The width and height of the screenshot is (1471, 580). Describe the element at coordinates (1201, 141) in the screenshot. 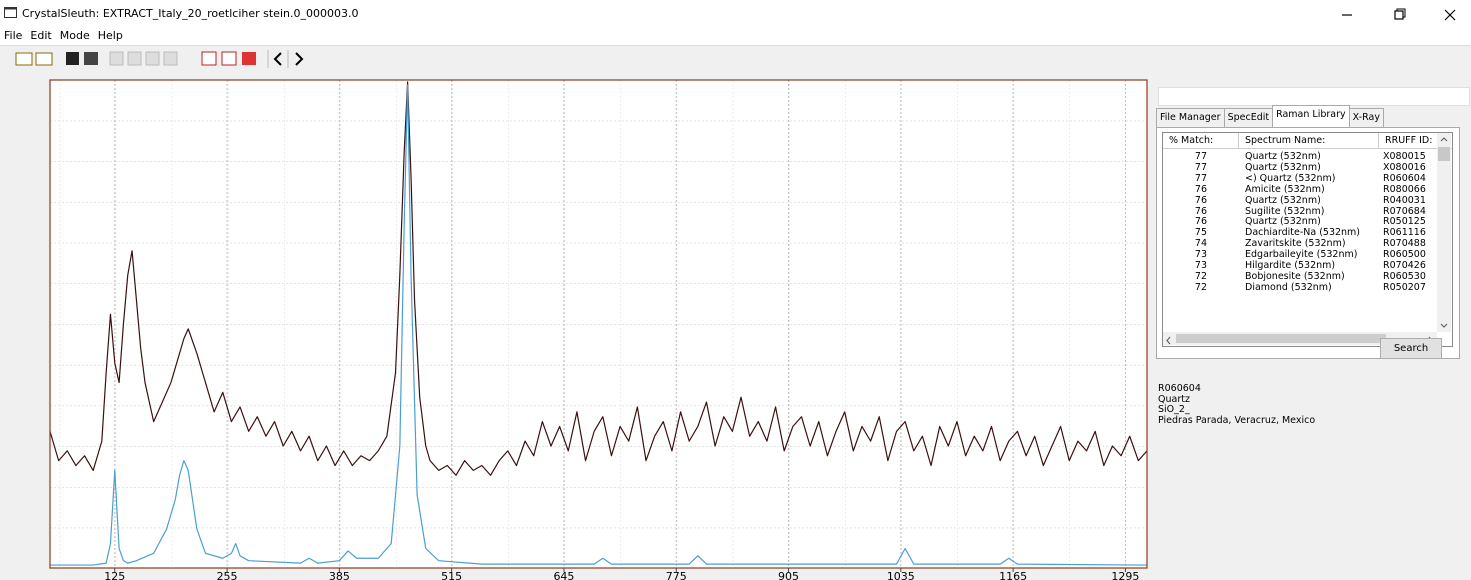

I see `column-header: % Match:` at that location.